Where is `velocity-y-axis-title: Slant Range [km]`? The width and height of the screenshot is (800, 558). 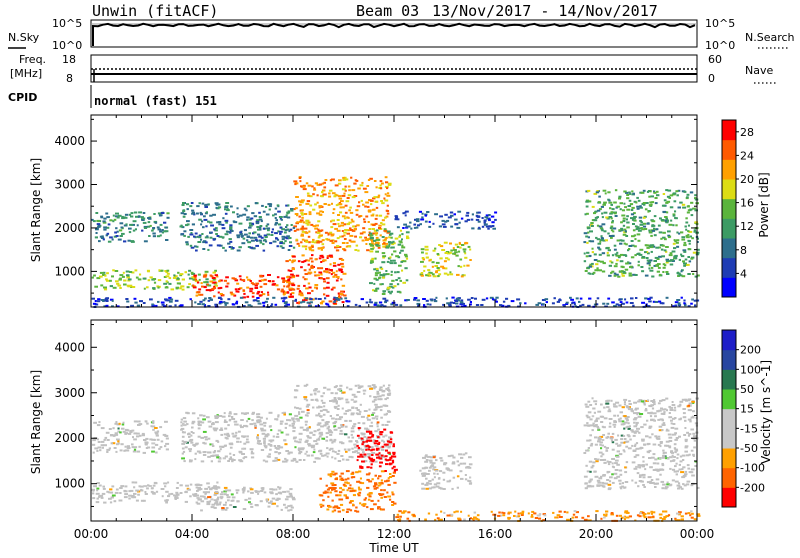 velocity-y-axis-title: Slant Range [km] is located at coordinates (36, 422).